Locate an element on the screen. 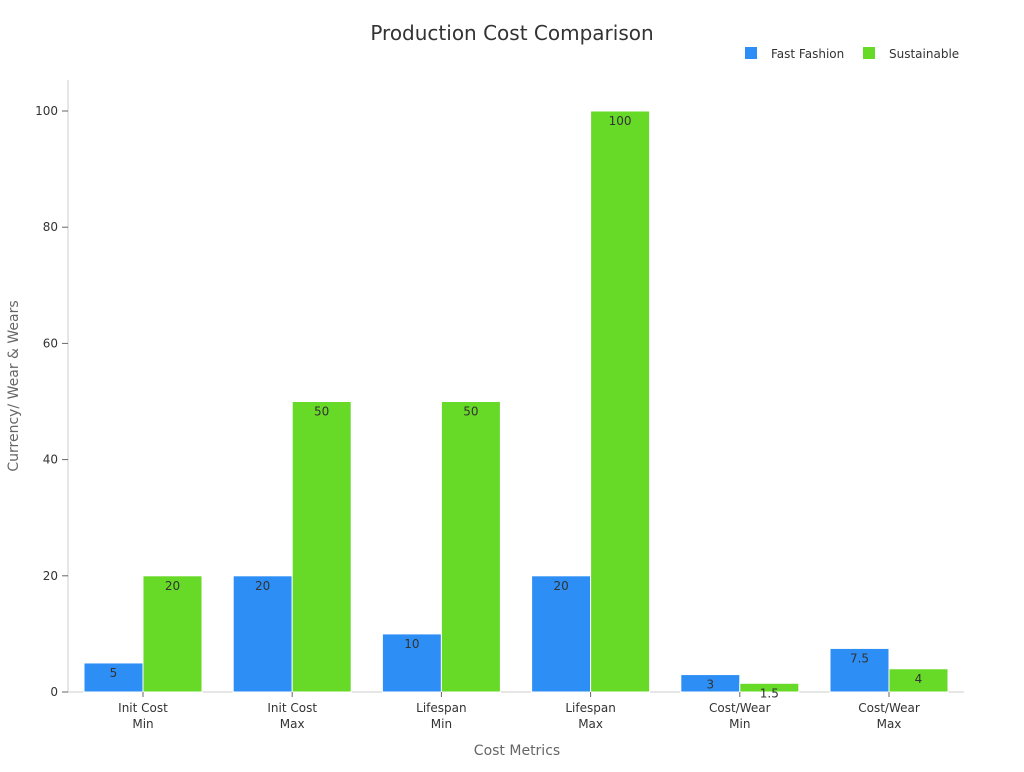 Image resolution: width=1024 pixels, height=772 pixels. legend: Fast Fashion Sustainable is located at coordinates (852, 54).